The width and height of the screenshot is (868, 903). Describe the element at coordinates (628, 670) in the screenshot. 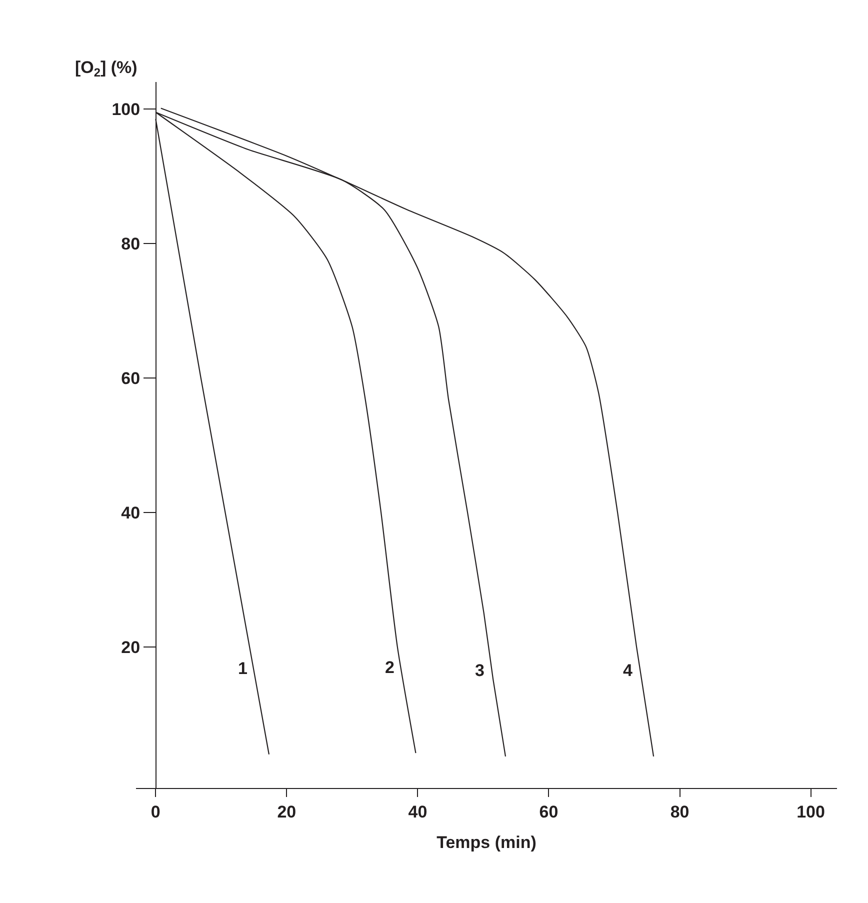

I see `series-label: 4` at that location.